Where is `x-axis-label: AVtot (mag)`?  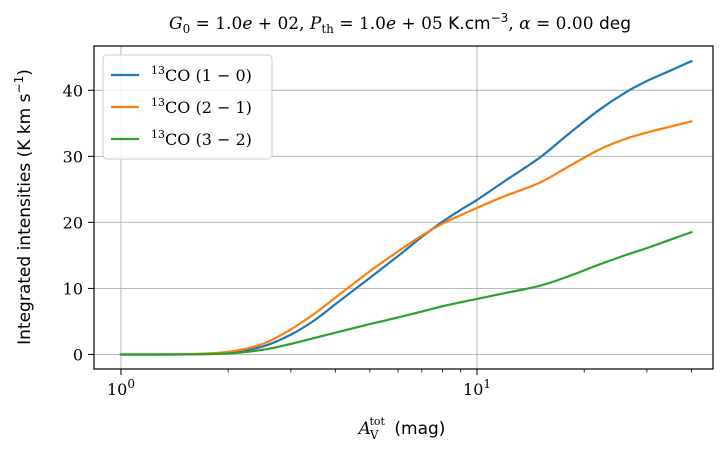
x-axis-label: AVtot (mag) is located at coordinates (401, 428).